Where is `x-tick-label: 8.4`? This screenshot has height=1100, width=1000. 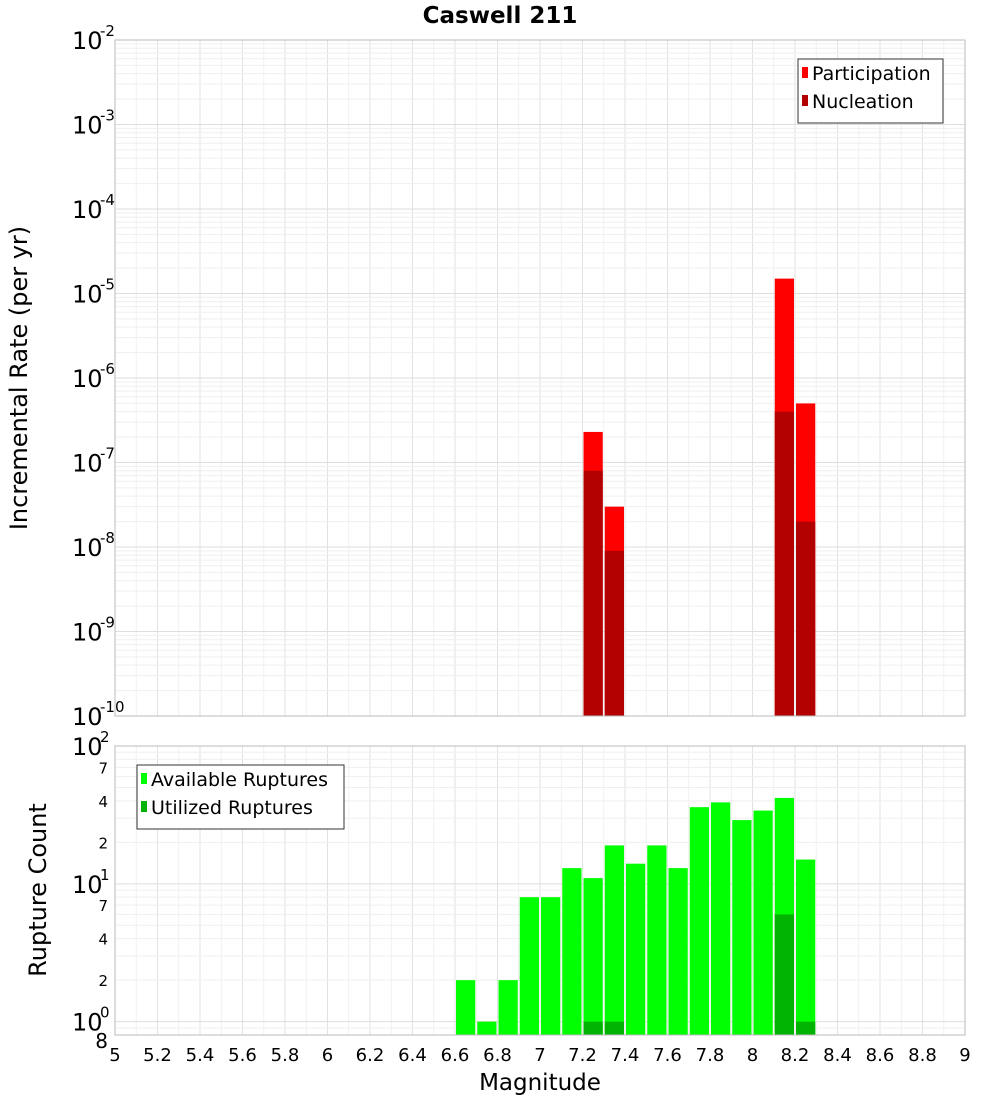
x-tick-label: 8.4 is located at coordinates (837, 1055).